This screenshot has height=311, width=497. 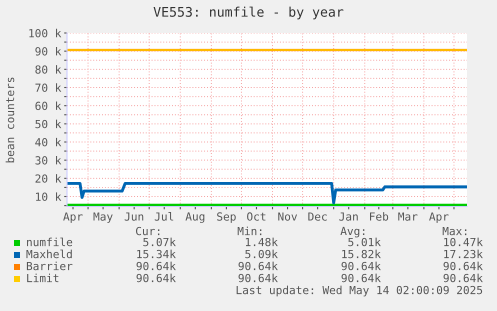 What do you see at coordinates (249, 13) in the screenshot?
I see `chart-title: VE553: numfile - by year` at bounding box center [249, 13].